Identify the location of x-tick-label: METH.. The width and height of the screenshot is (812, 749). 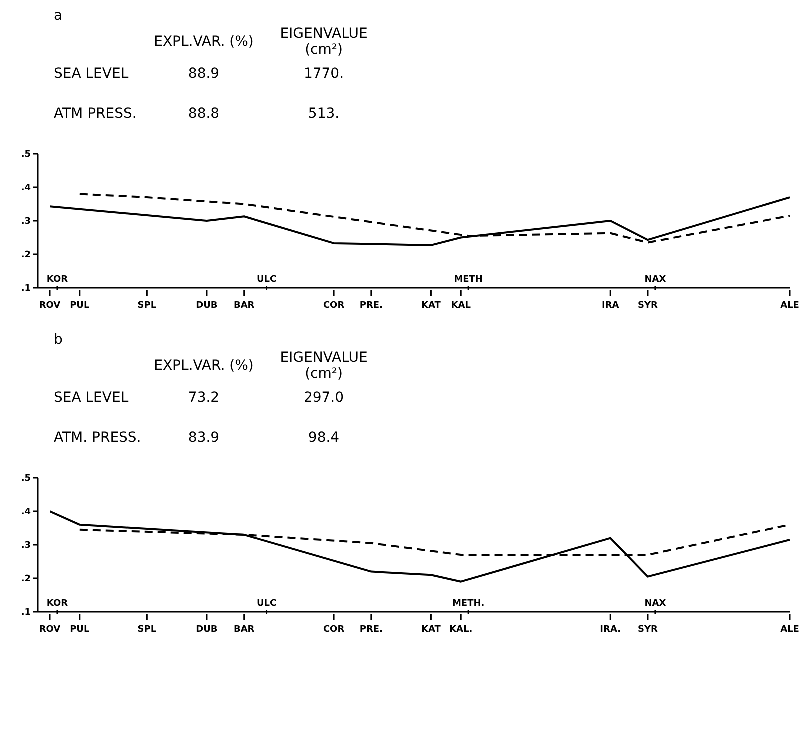
(468, 604).